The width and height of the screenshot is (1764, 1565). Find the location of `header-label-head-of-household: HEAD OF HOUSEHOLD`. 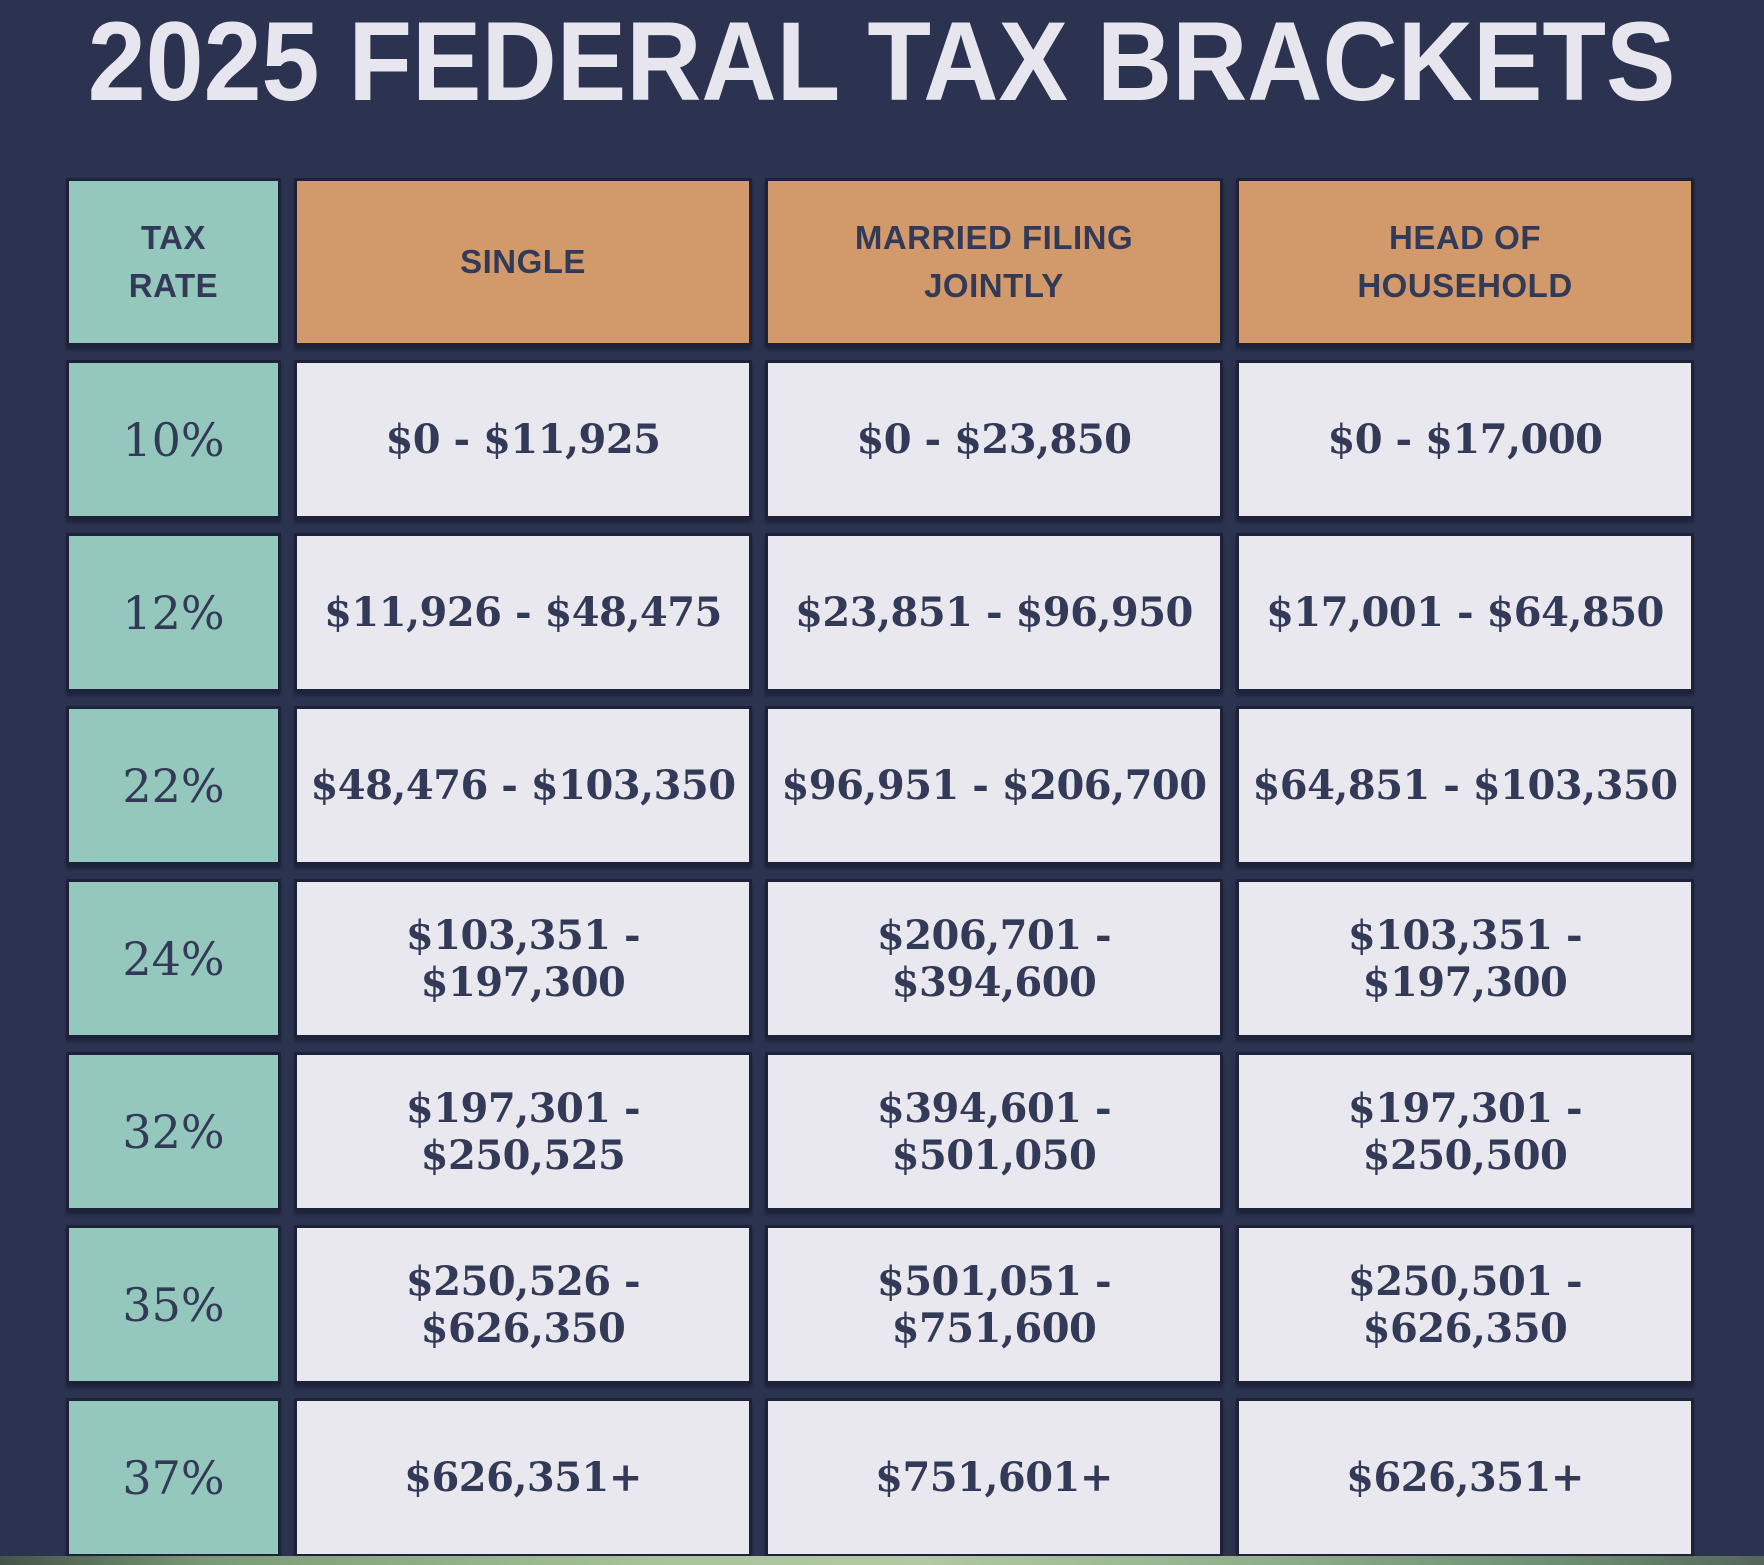

header-label-head-of-household: HEAD OF HOUSEHOLD is located at coordinates (1465, 261).